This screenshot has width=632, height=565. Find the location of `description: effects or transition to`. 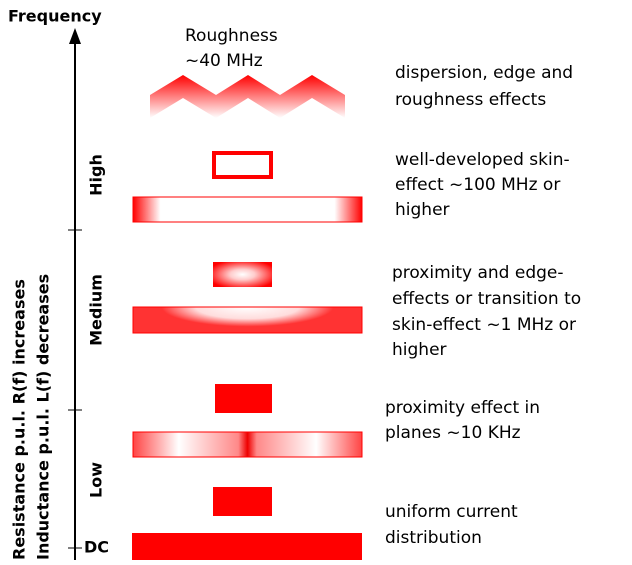

description: effects or transition to is located at coordinates (486, 299).